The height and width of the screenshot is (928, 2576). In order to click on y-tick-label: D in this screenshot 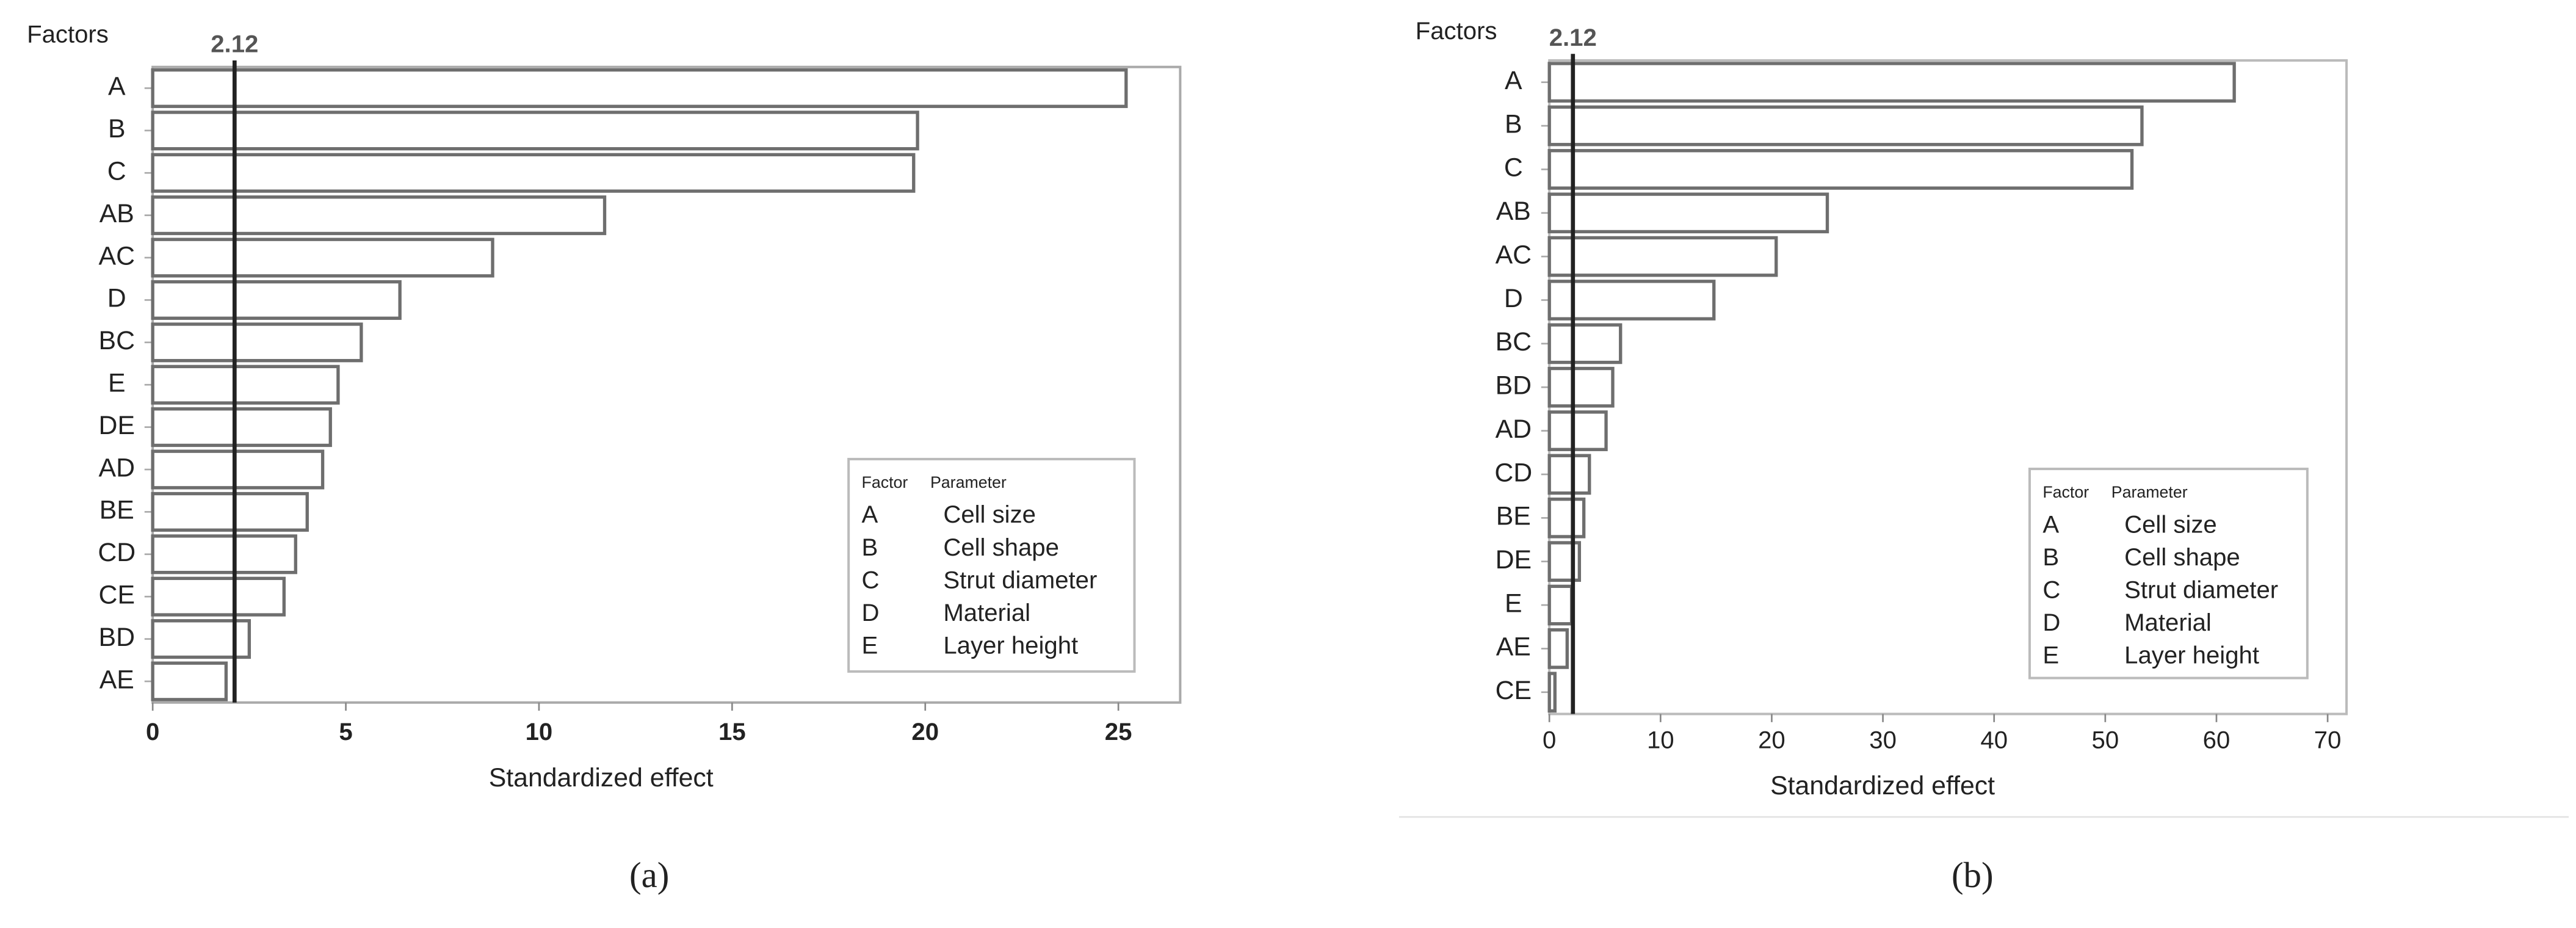, I will do `click(1513, 299)`.